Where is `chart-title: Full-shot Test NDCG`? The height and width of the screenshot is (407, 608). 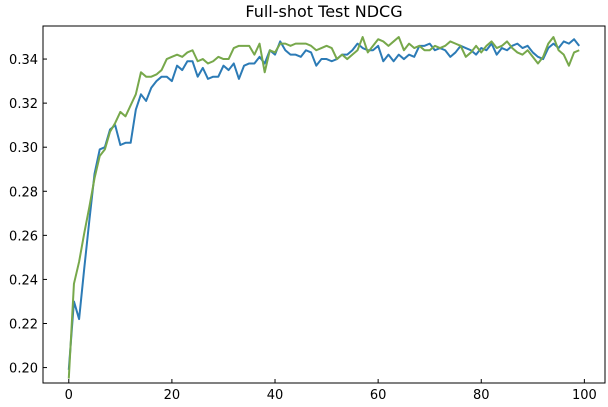 chart-title: Full-shot Test NDCG is located at coordinates (323, 11).